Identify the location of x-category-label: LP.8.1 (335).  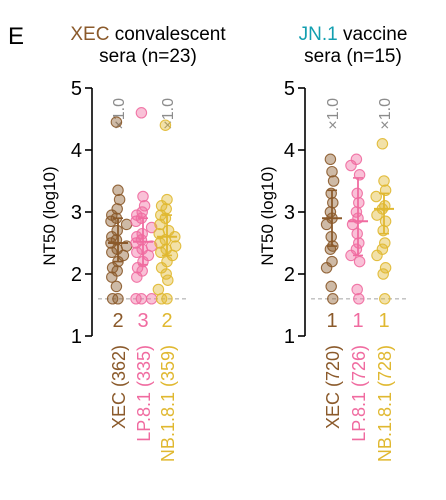
(144, 393).